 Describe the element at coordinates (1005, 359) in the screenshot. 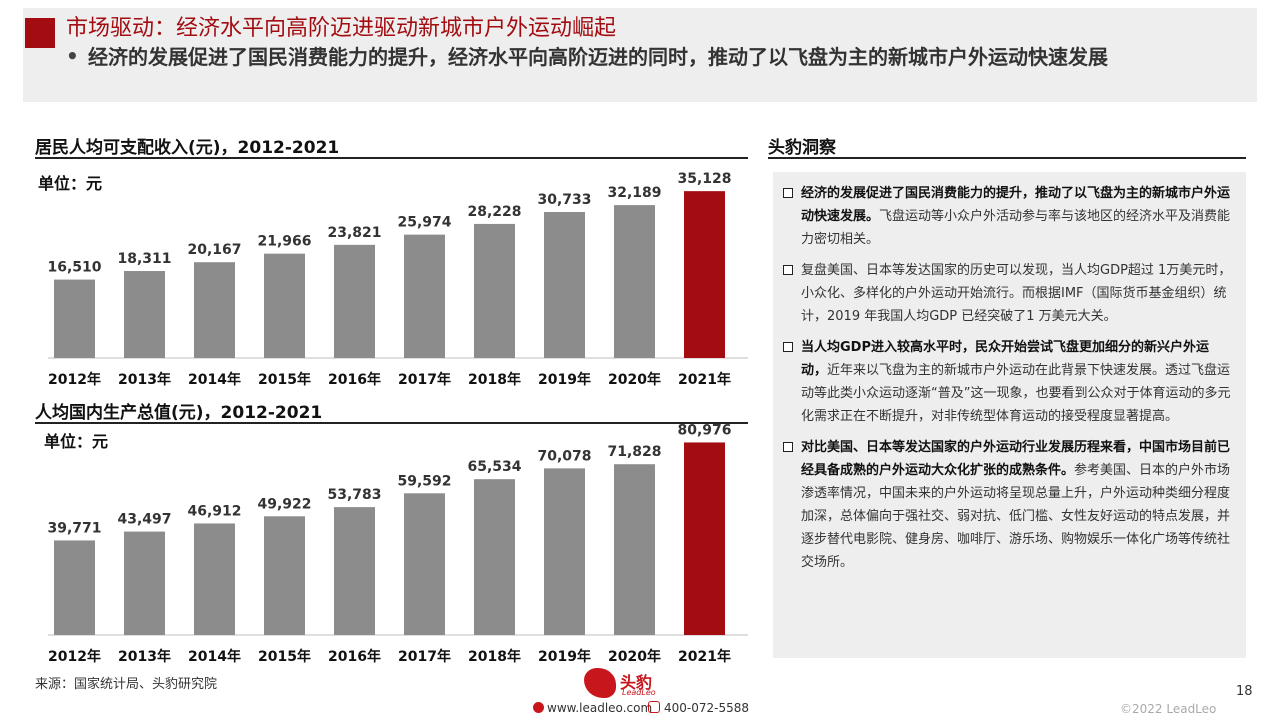

I see `insight-item-bold: 当人均GDP进入较高水平时，民众开始尝试飞盘更加细分的新兴户外运动，` at that location.